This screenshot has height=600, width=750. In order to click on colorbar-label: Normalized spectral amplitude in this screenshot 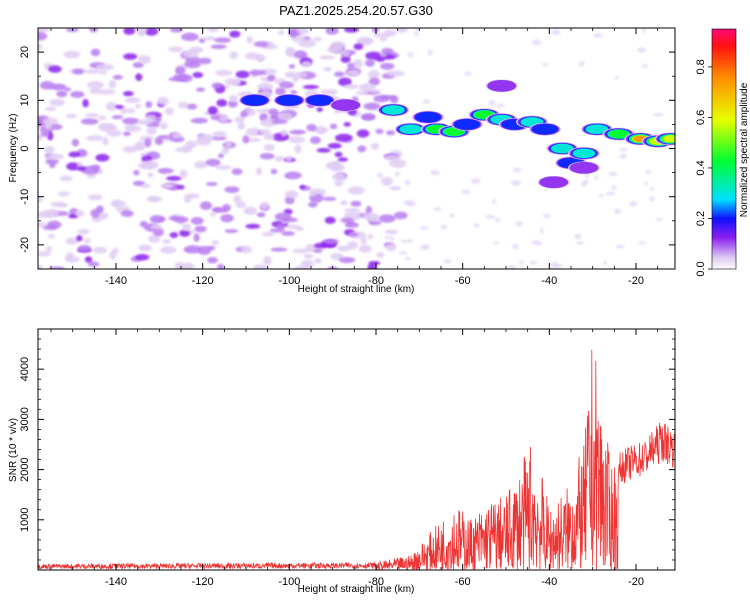, I will do `click(744, 149)`.